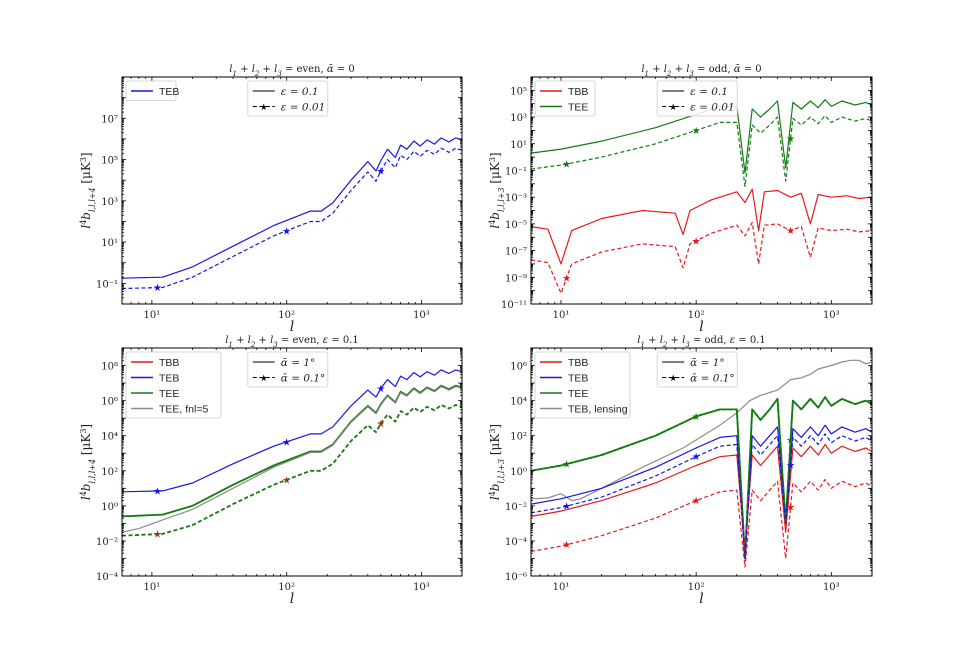 This screenshot has height=646, width=969. Describe the element at coordinates (183, 410) in the screenshot. I see `legend-label: TEE, fnl=5` at that location.